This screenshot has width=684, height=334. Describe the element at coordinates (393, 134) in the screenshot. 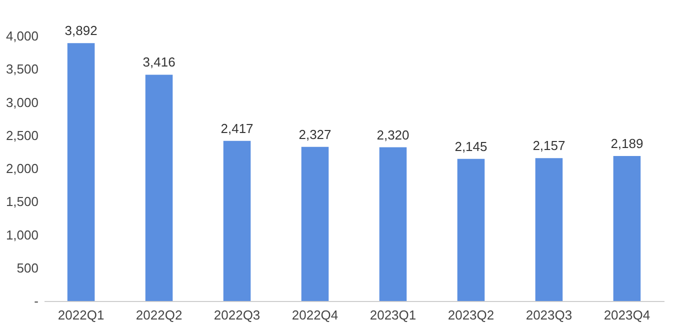

I see `data-label: 2,320` at that location.